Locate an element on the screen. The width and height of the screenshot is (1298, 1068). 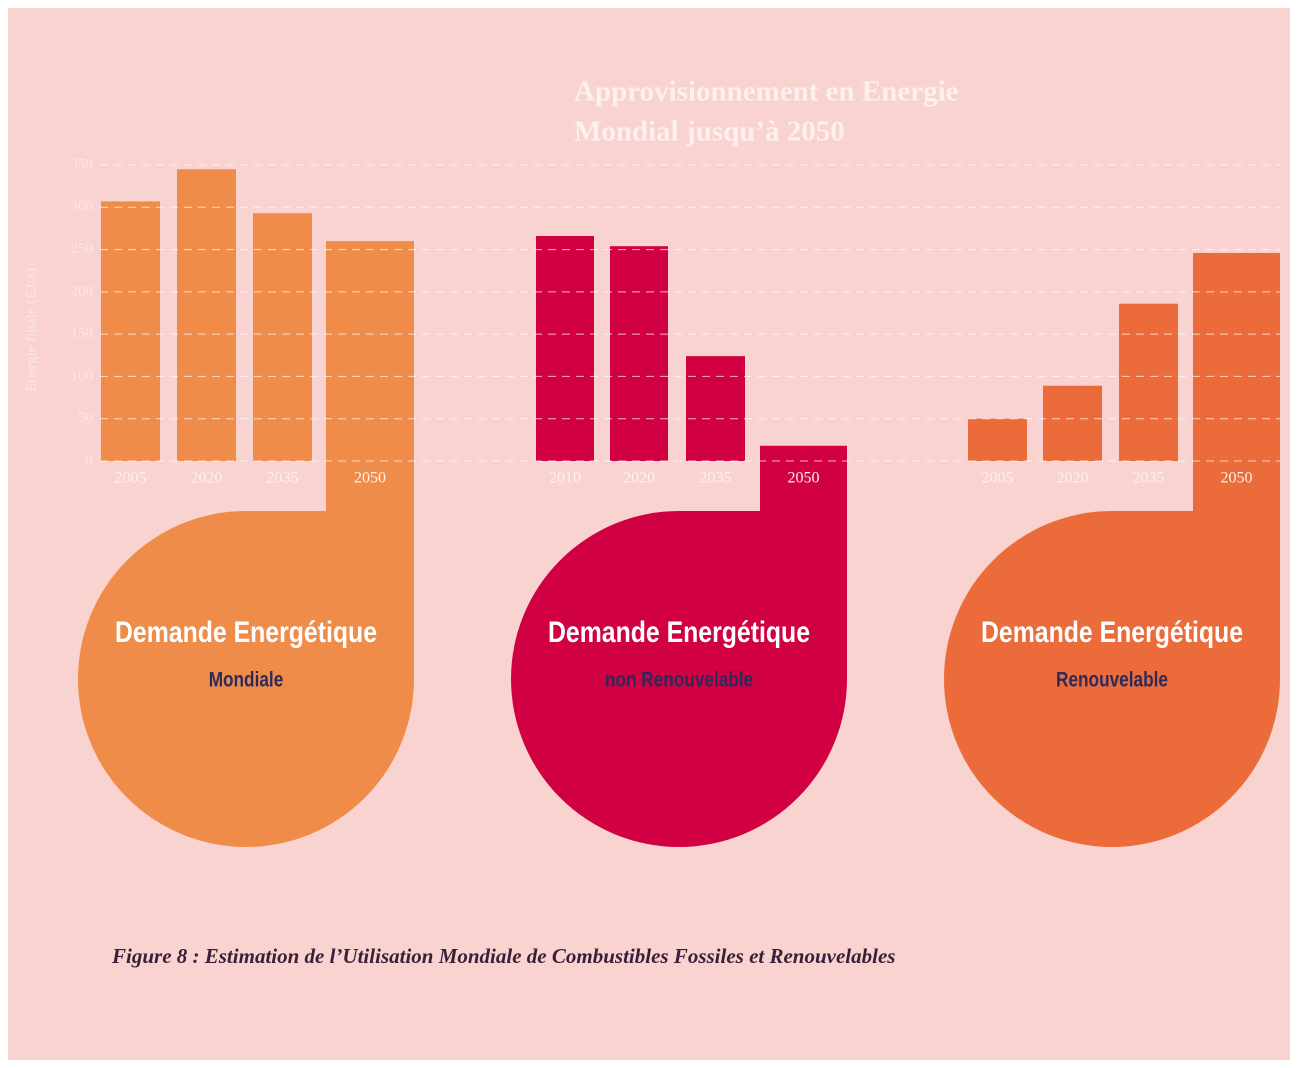
x-tick-label: 2010 is located at coordinates (565, 478).